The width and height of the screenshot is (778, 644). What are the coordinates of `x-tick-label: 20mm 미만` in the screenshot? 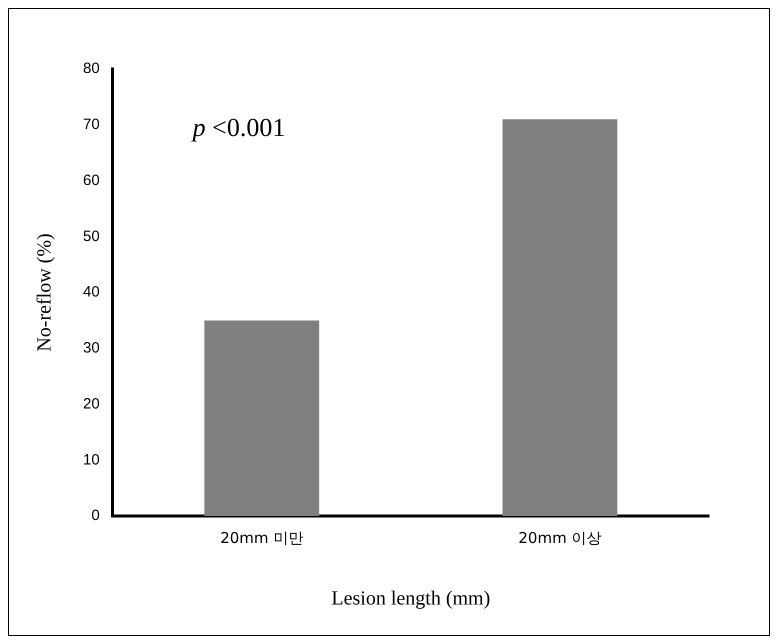 It's located at (262, 537).